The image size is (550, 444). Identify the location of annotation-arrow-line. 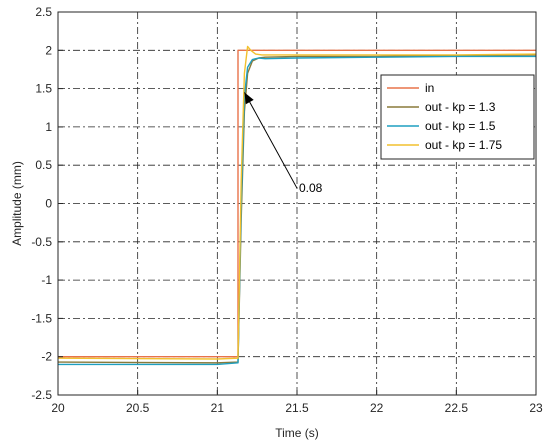
(270, 140).